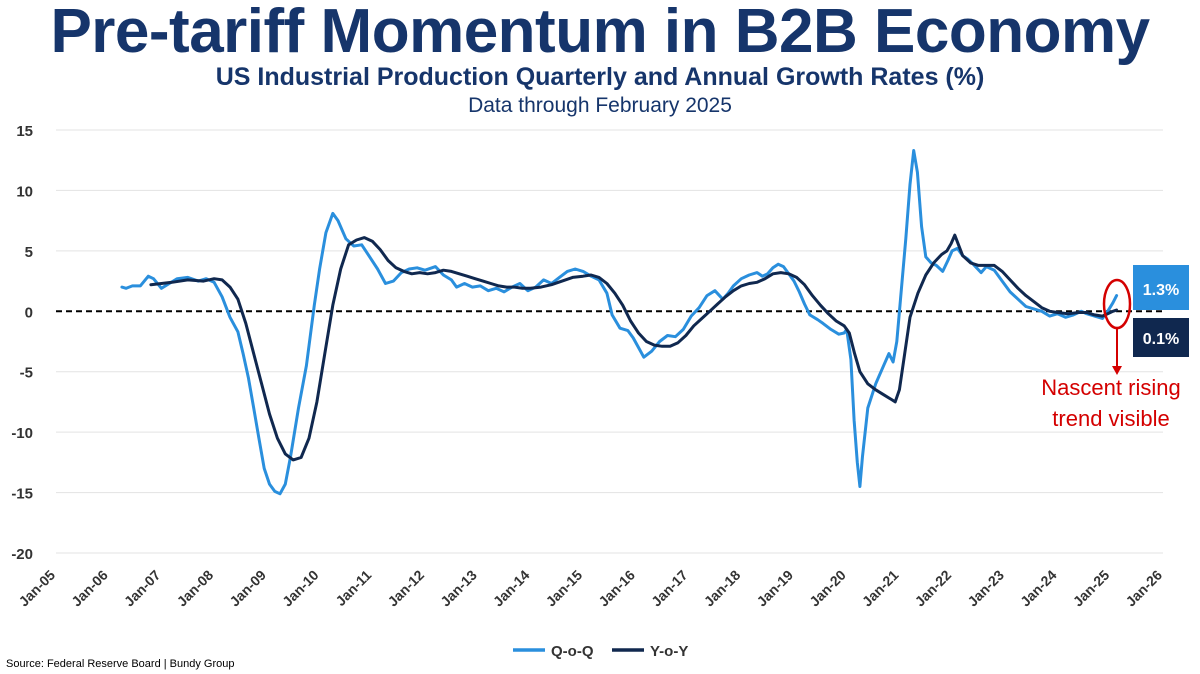  I want to click on x-tick-label: Jan-11, so click(353, 588).